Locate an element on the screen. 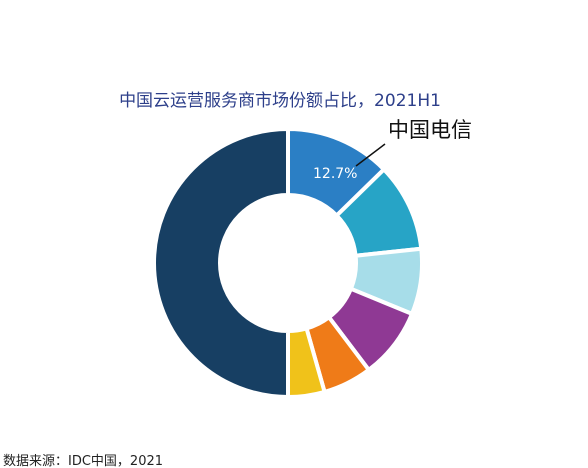  data-label-china-telecom: 12.7% is located at coordinates (335, 174).